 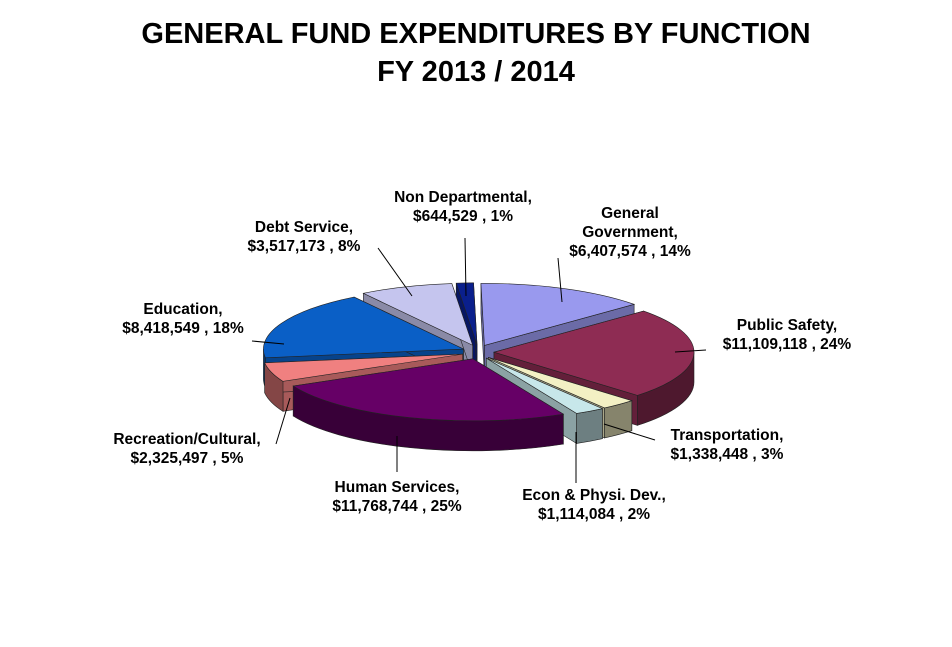 What do you see at coordinates (304, 246) in the screenshot?
I see `data-label-line: $3,517,173 , 8%` at bounding box center [304, 246].